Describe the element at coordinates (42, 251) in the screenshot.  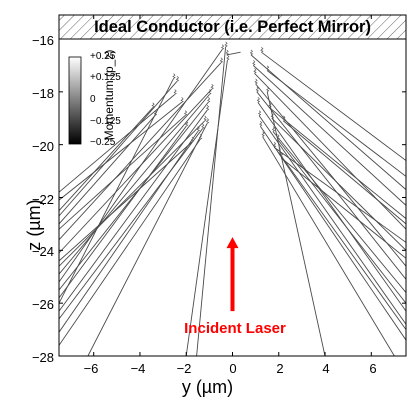
I see `y-tick-label: −24` at that location.